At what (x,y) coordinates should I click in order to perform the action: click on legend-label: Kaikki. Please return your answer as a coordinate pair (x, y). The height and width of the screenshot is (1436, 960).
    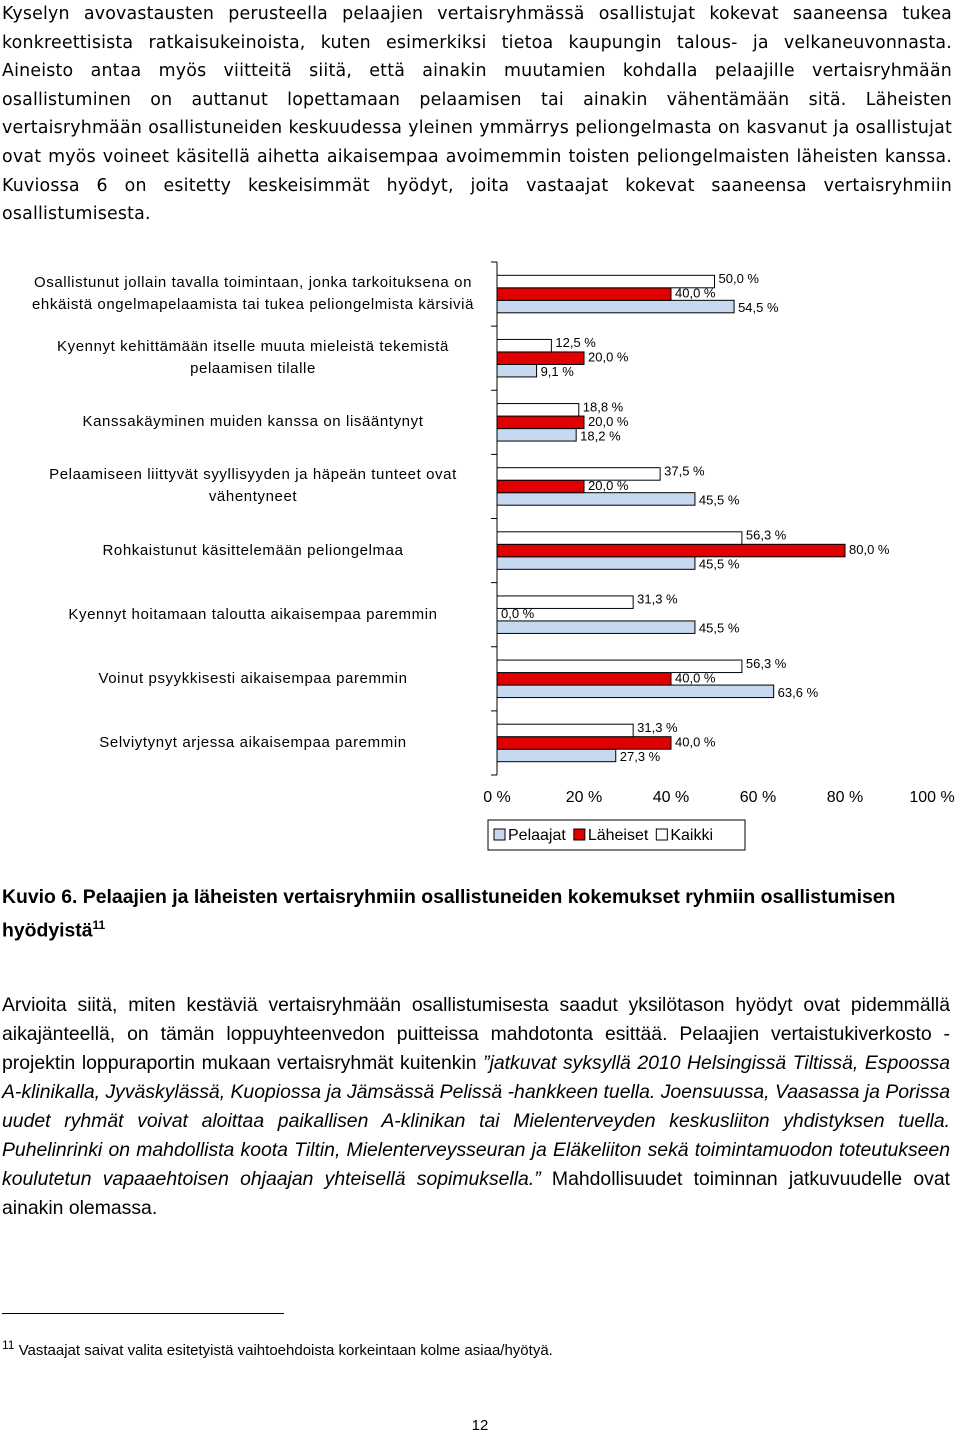
    Looking at the image, I should click on (691, 835).